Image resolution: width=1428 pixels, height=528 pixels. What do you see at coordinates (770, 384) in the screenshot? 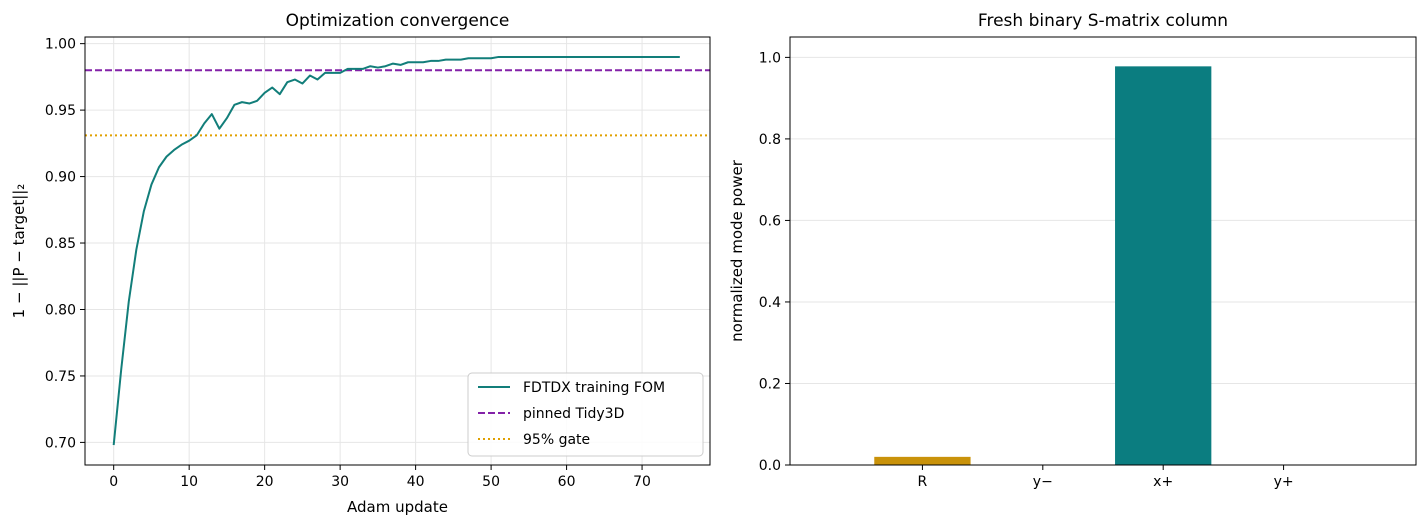
I see `right-y-tick-label: 0.2` at bounding box center [770, 384].